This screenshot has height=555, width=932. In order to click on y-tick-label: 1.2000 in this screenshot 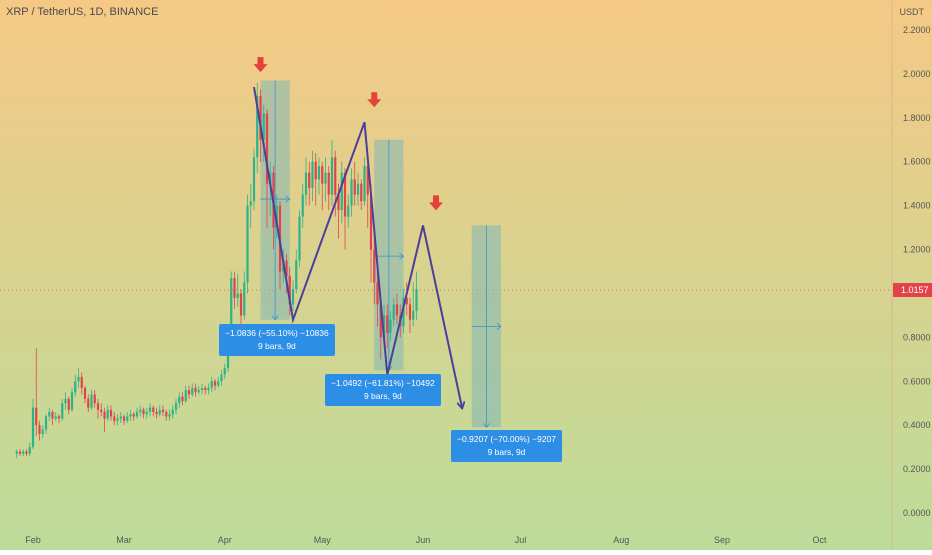, I will do `click(917, 250)`.